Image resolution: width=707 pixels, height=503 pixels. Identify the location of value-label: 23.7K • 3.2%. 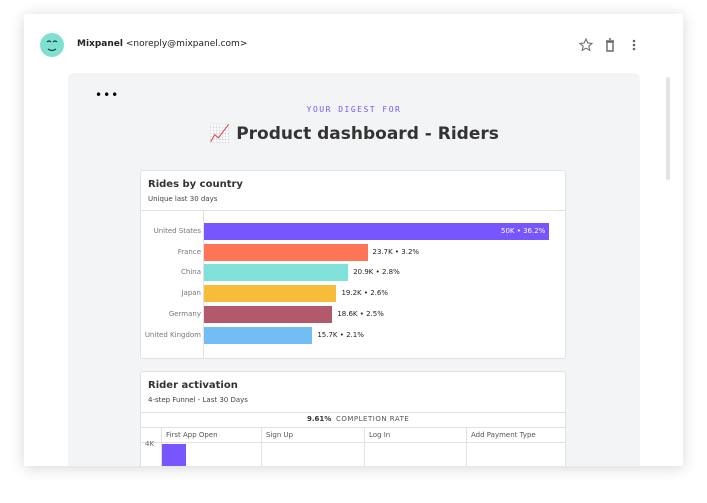
(396, 251).